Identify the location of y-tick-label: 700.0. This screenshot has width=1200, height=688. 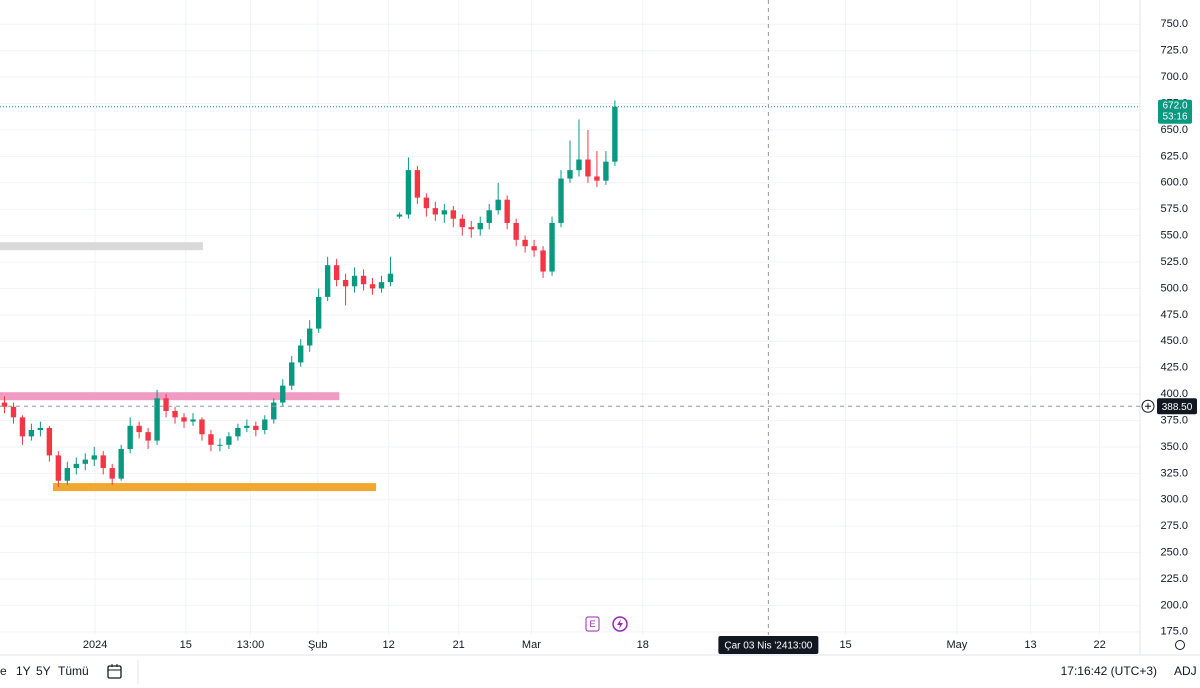
(1174, 77).